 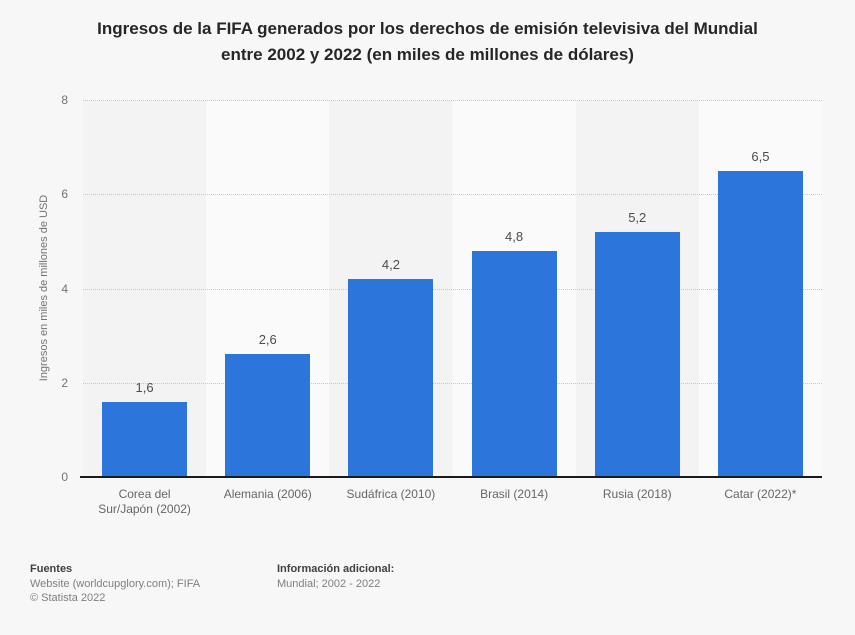 What do you see at coordinates (64, 382) in the screenshot?
I see `y-tick-label-2: 2` at bounding box center [64, 382].